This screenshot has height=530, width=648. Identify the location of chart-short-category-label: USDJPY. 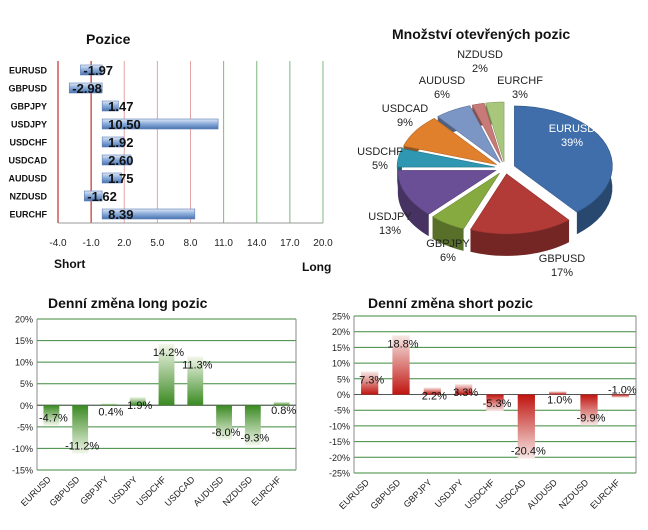
(449, 493).